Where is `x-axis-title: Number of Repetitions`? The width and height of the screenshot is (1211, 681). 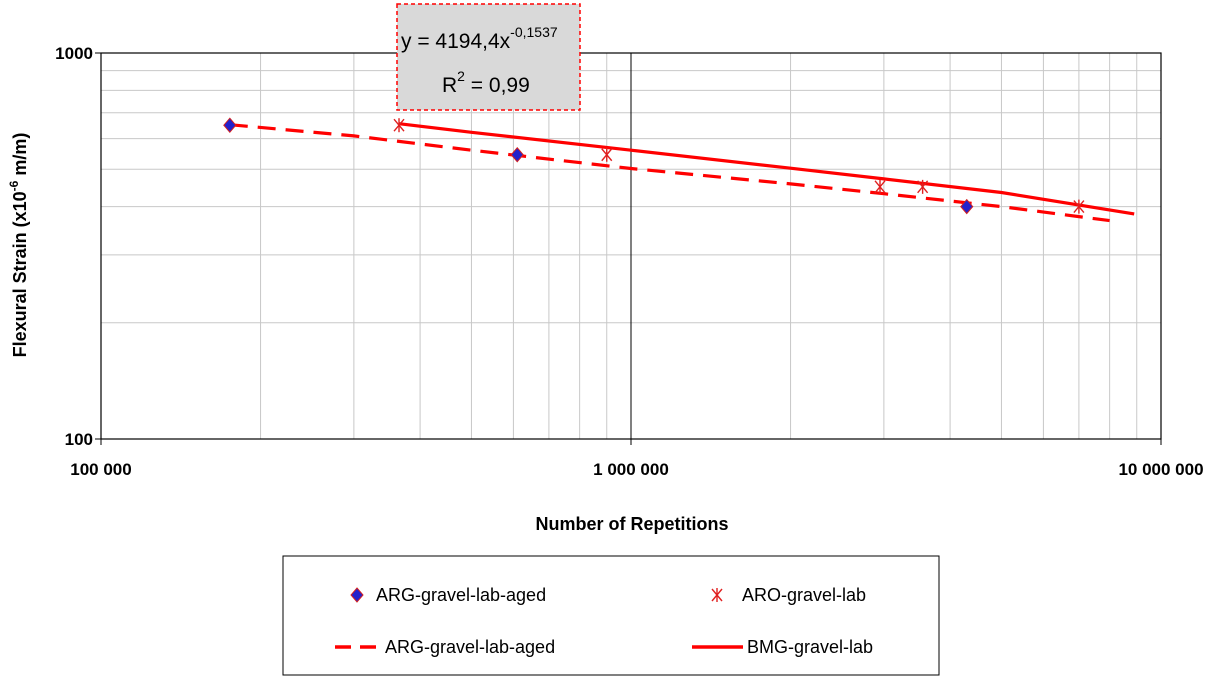 x-axis-title: Number of Repetitions is located at coordinates (631, 524).